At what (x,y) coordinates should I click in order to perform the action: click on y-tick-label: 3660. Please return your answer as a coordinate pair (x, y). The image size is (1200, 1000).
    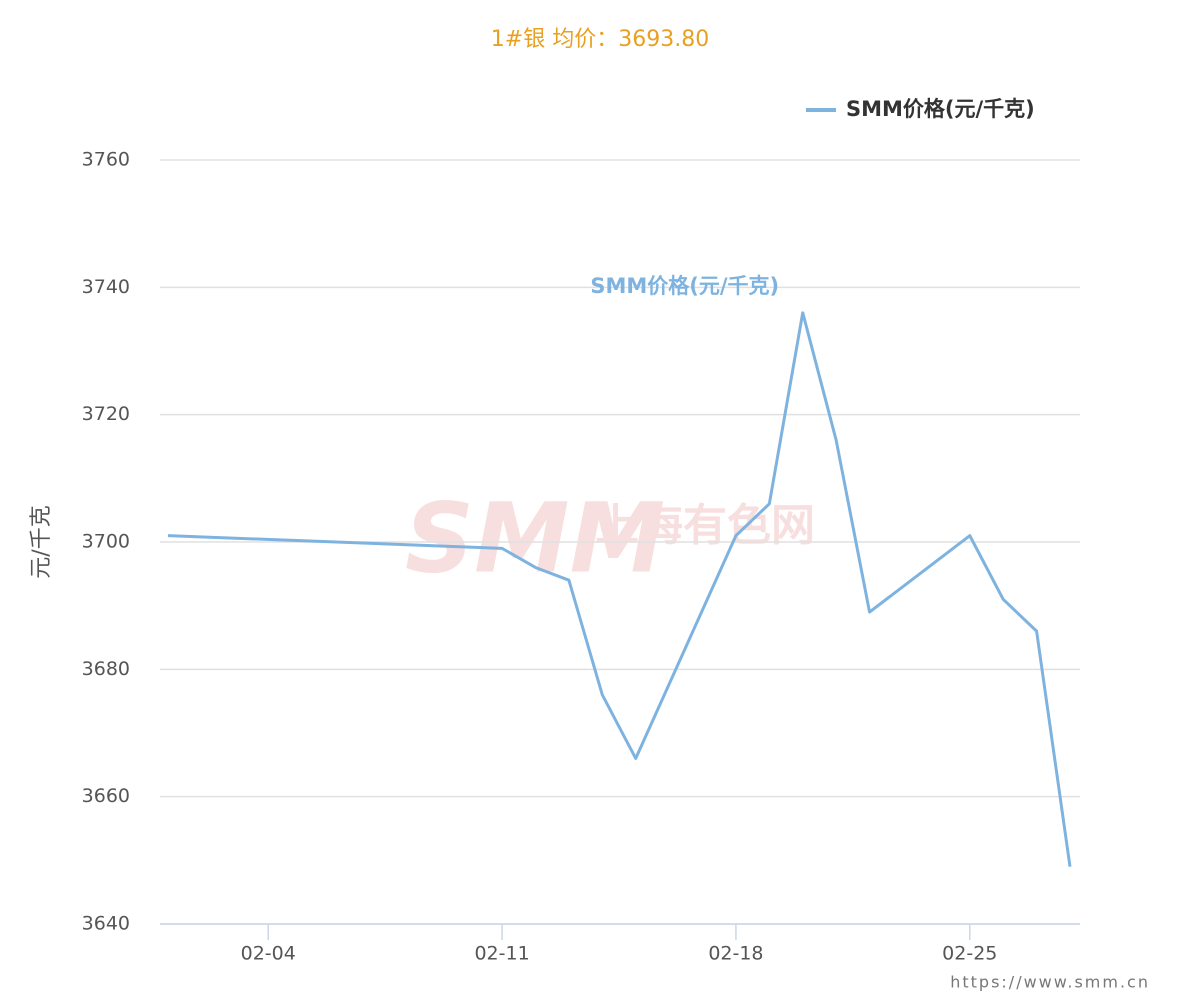
    Looking at the image, I should click on (106, 796).